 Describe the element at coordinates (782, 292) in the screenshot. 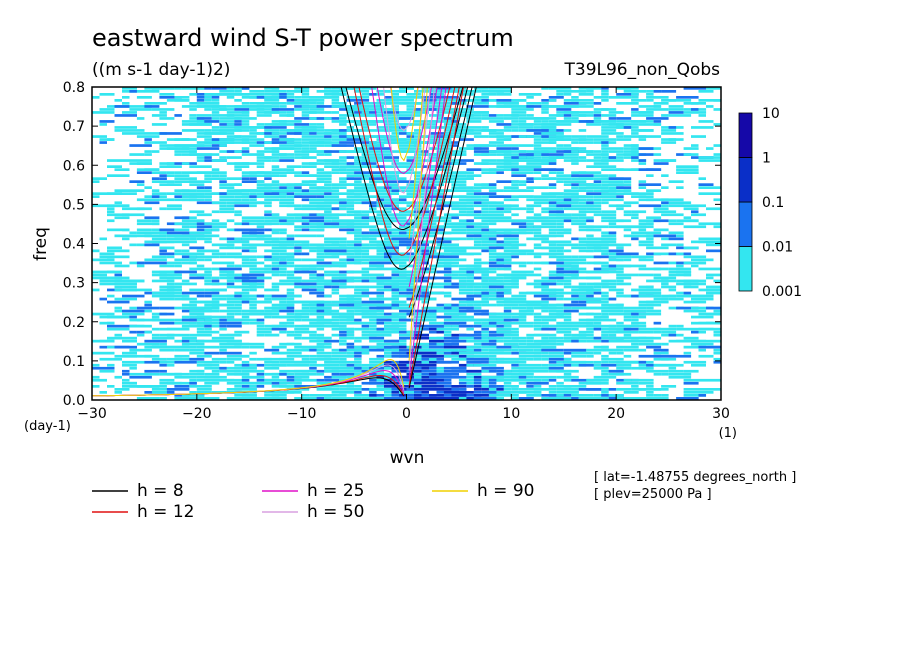

I see `colorbar-label: 0.001` at that location.